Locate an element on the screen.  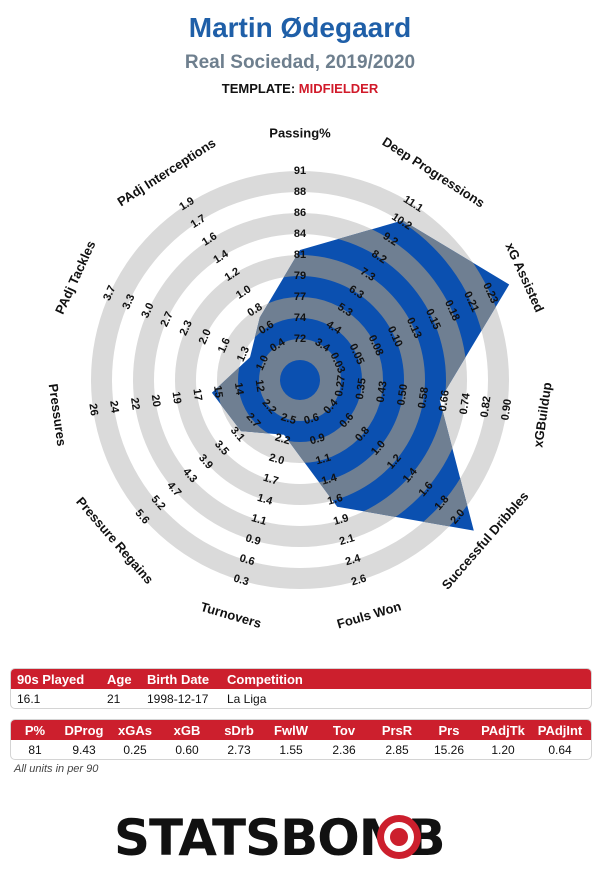
stats-value-cell: 0.25 is located at coordinates (135, 749).